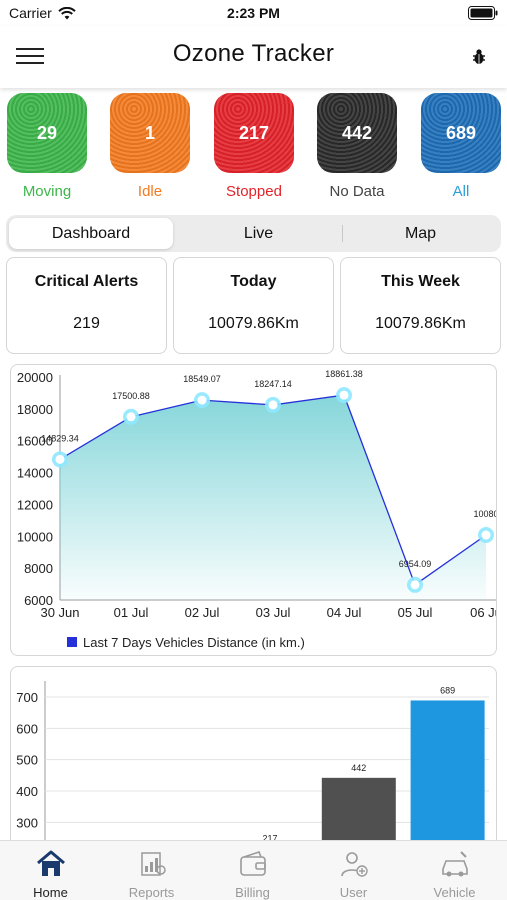 The height and width of the screenshot is (900, 507). I want to click on tile-label-no-data: No Data, so click(357, 191).